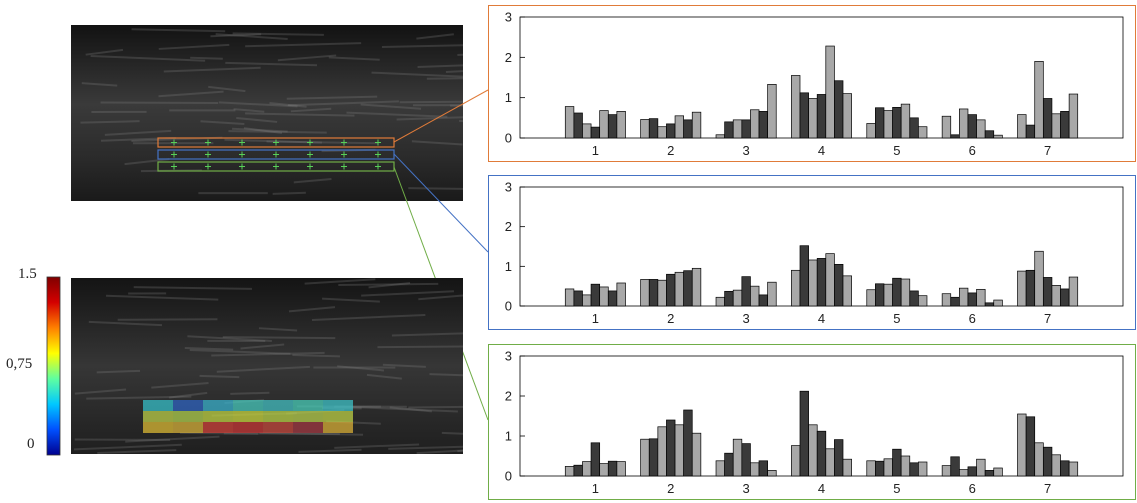 This screenshot has width=1137, height=503. What do you see at coordinates (972, 488) in the screenshot?
I see `x-tick-label: 6` at bounding box center [972, 488].